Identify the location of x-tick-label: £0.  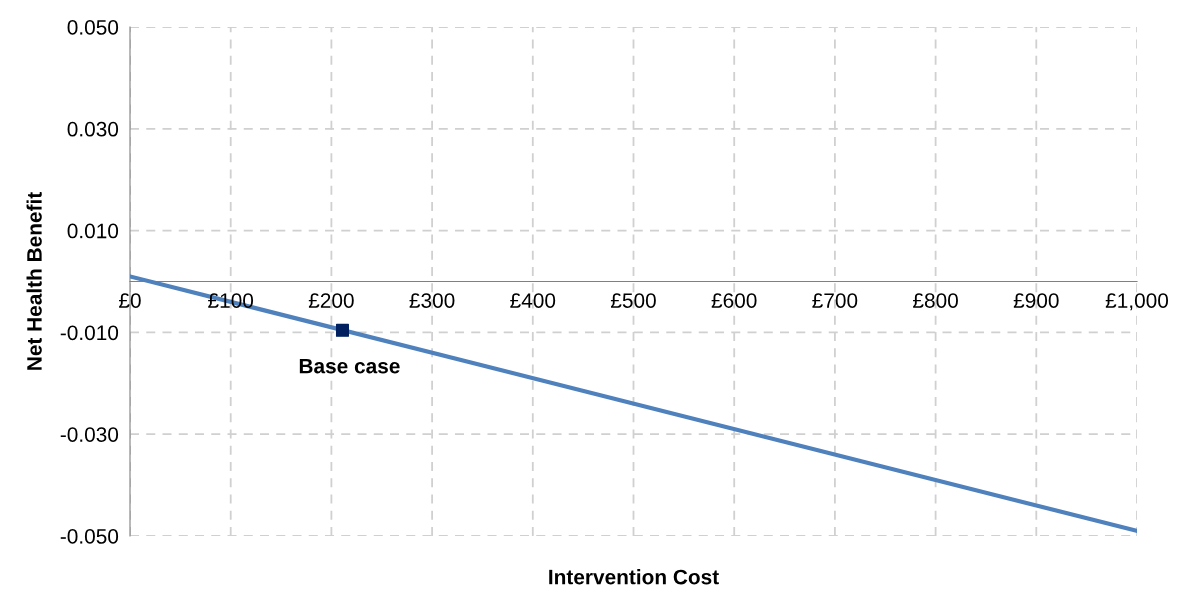
(130, 300).